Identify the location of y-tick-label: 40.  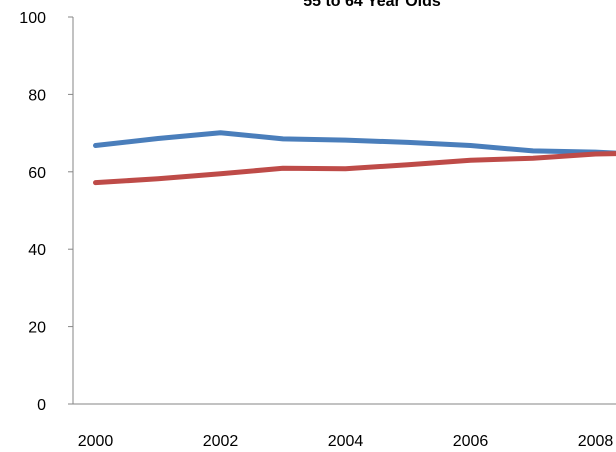
(37, 250).